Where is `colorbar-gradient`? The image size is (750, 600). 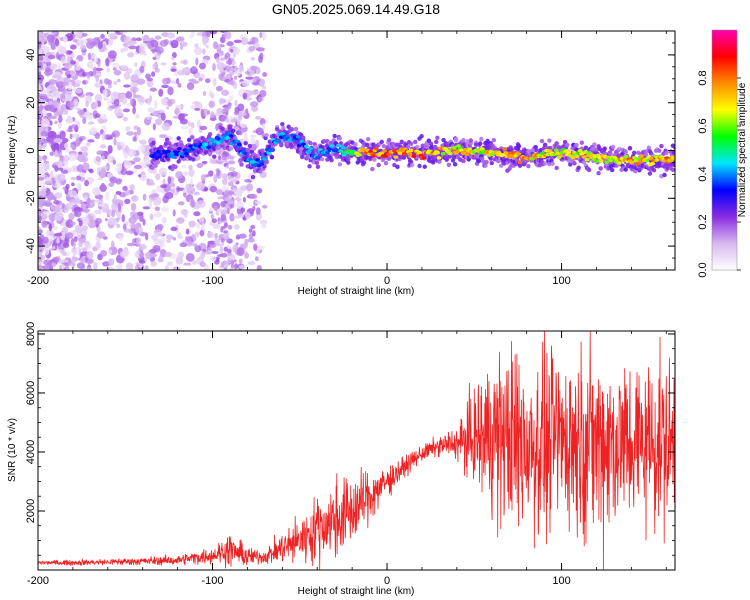 colorbar-gradient is located at coordinates (724, 150).